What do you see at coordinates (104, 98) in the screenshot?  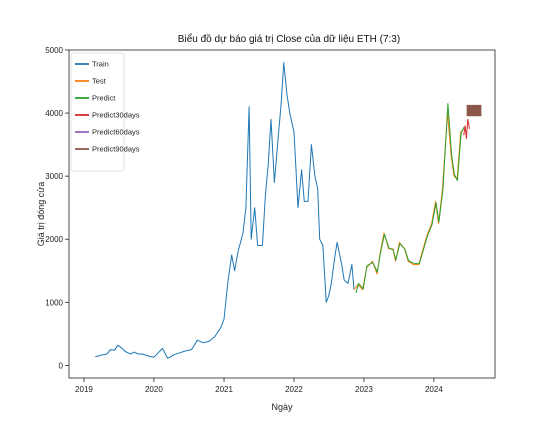 I see `legend-label: Predict` at bounding box center [104, 98].